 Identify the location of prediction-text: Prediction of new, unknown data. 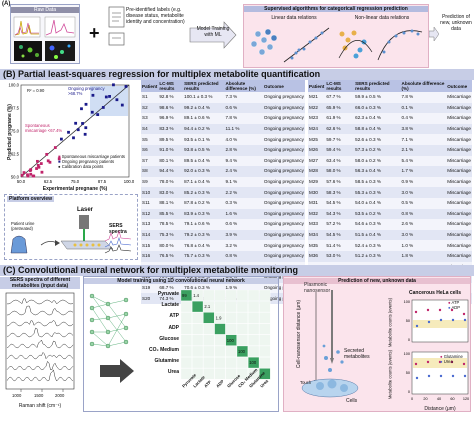
(456, 23).